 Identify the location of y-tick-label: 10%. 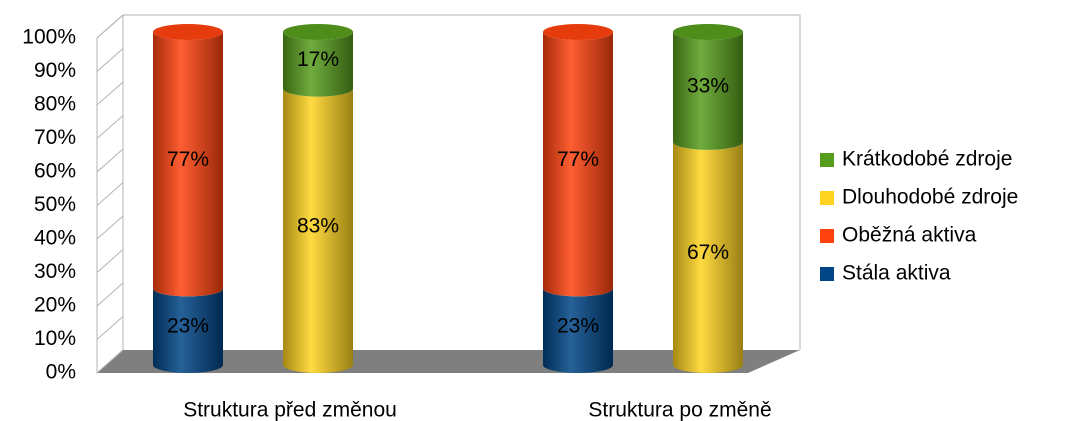
(55, 338).